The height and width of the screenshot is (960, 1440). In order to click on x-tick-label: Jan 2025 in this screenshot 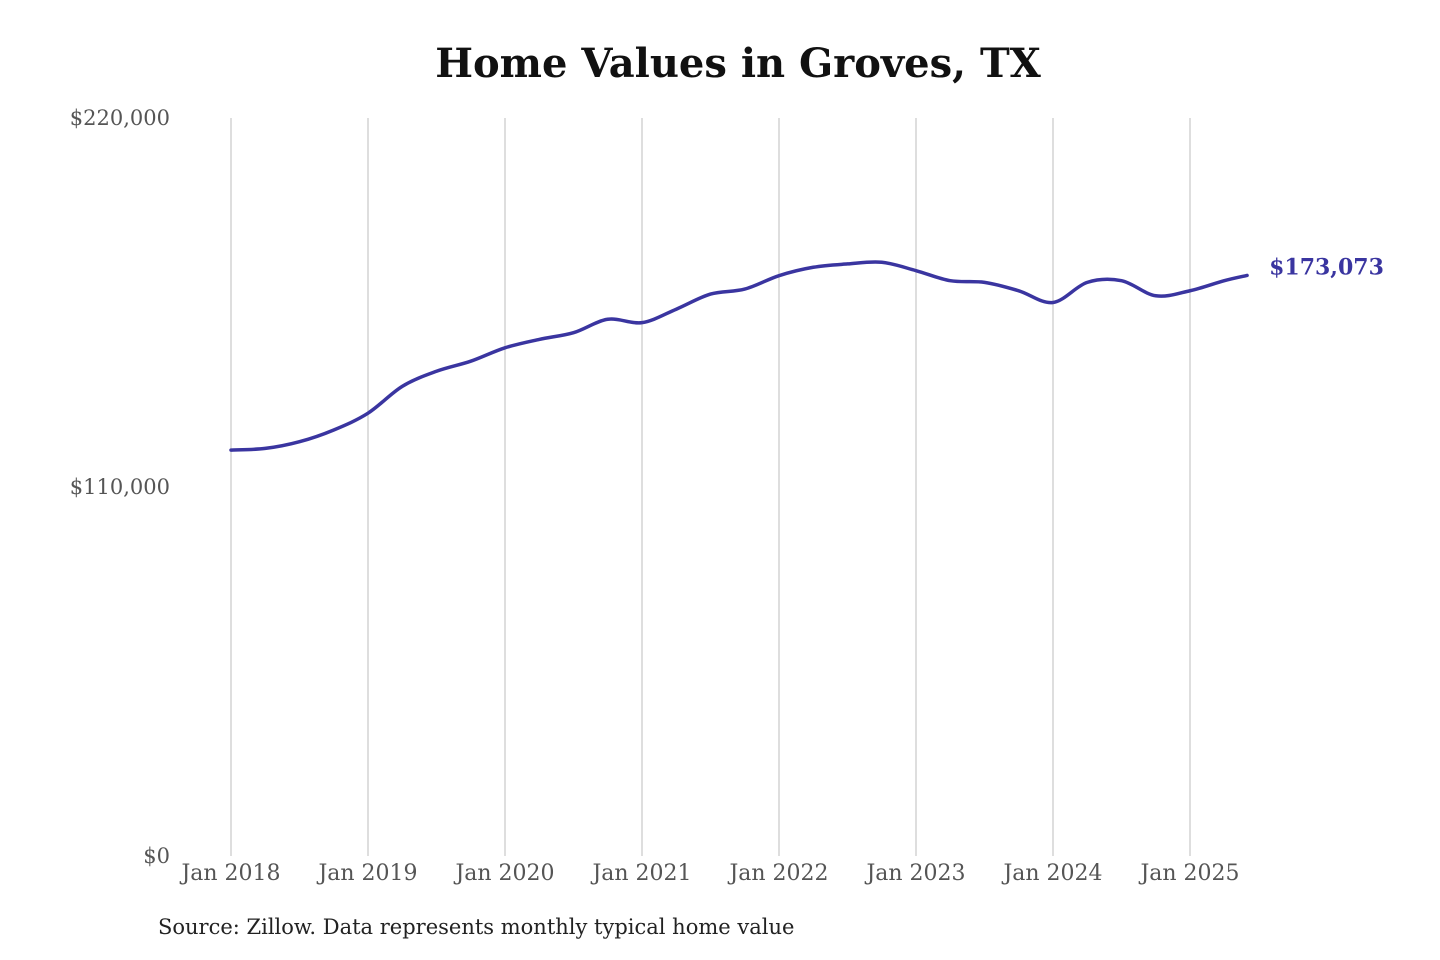, I will do `click(1188, 873)`.